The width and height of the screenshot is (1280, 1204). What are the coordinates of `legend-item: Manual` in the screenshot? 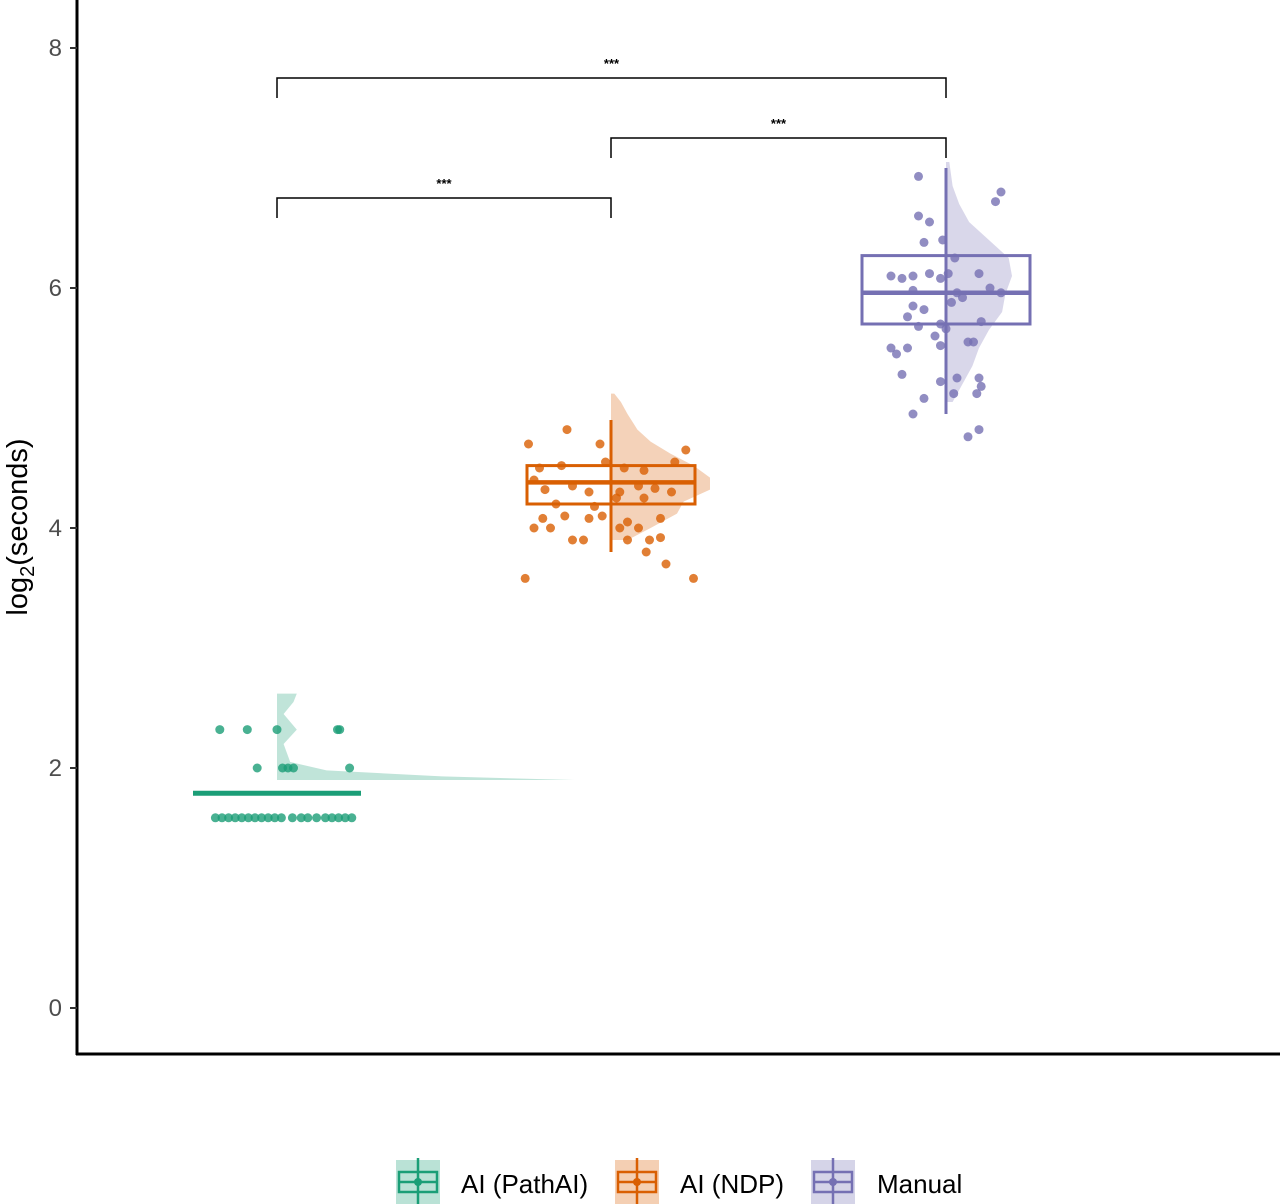 It's located at (886, 1181).